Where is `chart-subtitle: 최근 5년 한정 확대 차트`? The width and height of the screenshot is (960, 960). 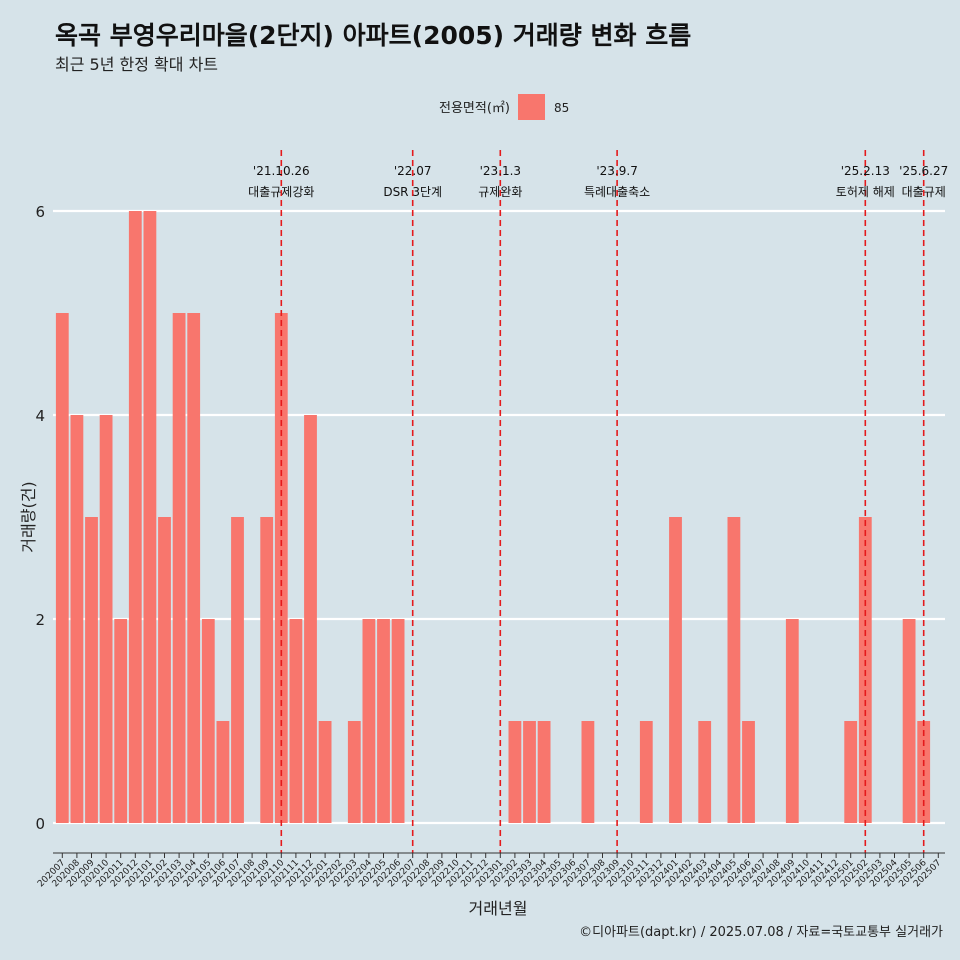 chart-subtitle: 최근 5년 한정 확대 차트 is located at coordinates (136, 64).